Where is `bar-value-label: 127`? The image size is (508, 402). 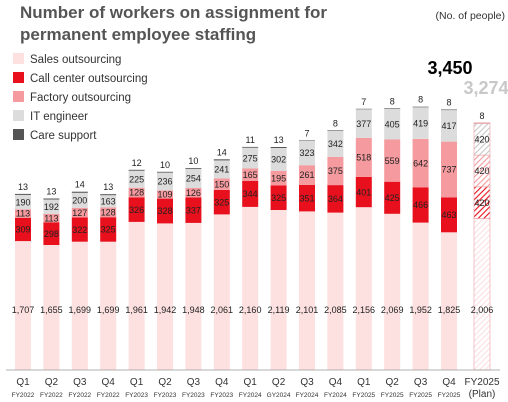
bar-value-label: 127 is located at coordinates (79, 213).